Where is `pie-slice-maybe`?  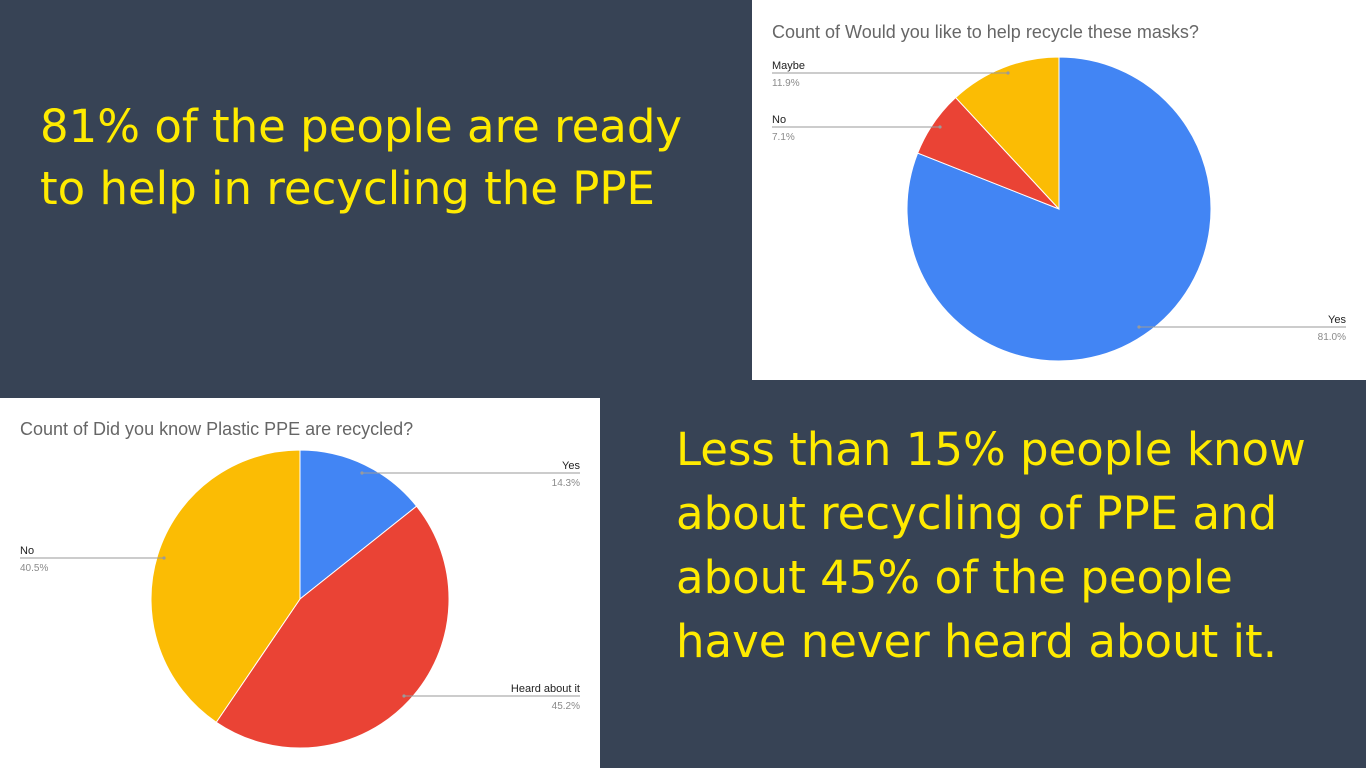
pie-slice-maybe is located at coordinates (1007, 133).